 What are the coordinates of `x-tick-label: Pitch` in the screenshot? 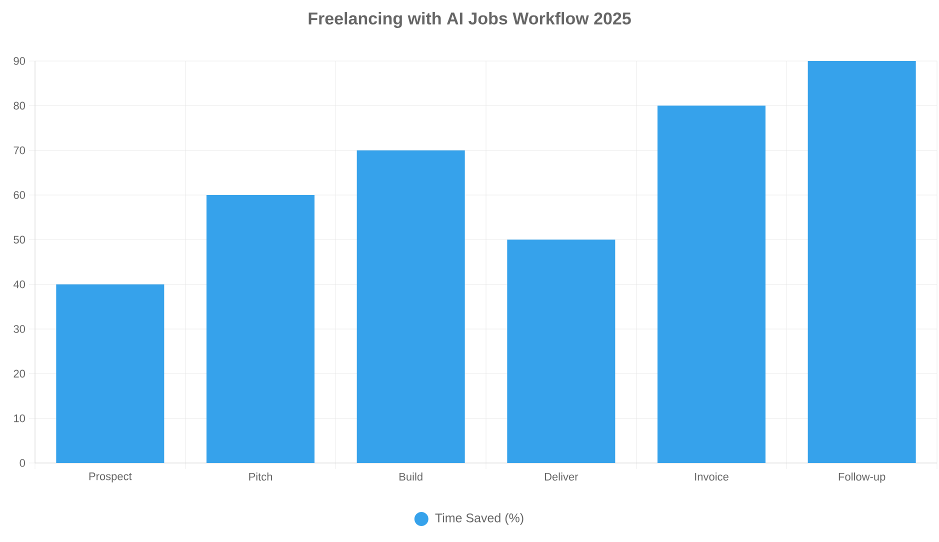 It's located at (260, 476).